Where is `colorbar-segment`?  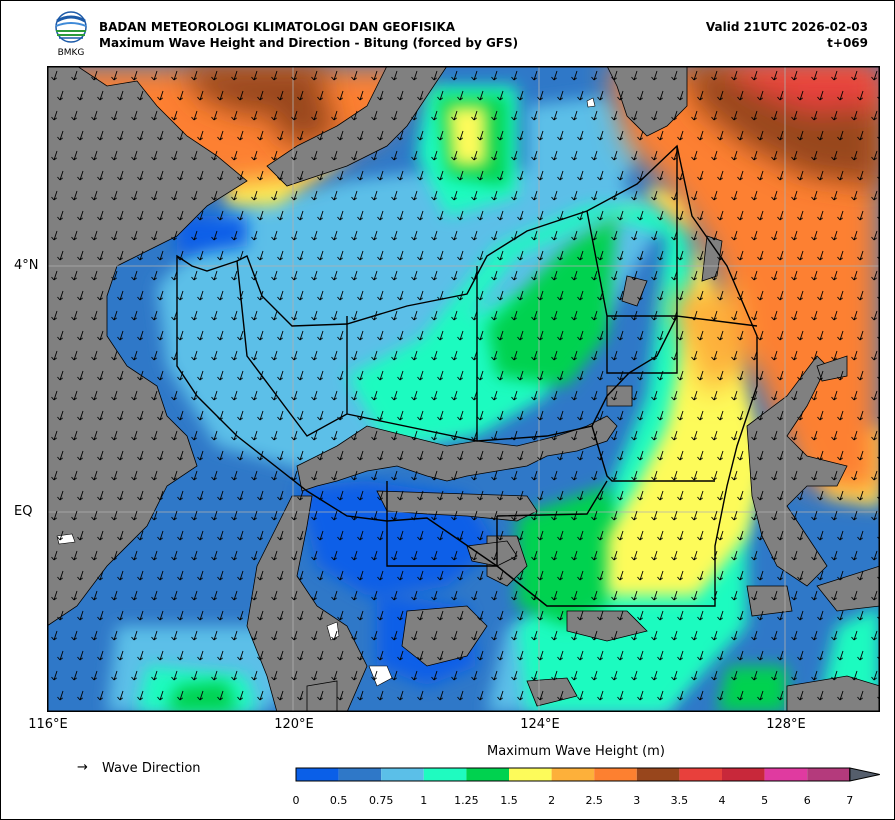 colorbar-segment is located at coordinates (402, 774).